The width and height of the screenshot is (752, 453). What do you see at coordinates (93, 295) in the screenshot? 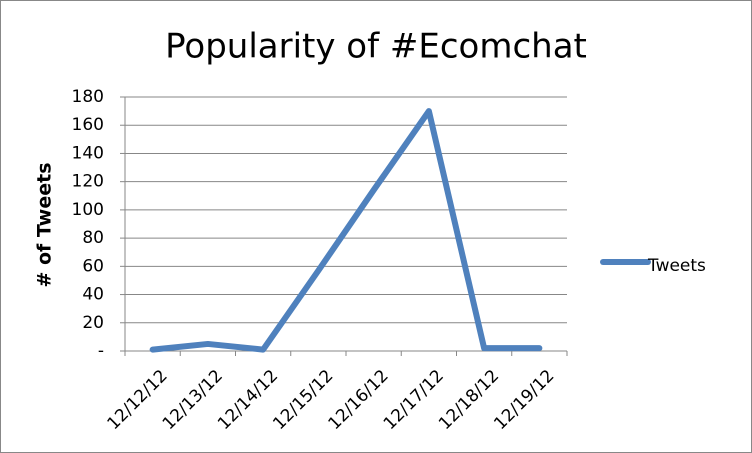
I see `y-tick-label: 40` at bounding box center [93, 295].